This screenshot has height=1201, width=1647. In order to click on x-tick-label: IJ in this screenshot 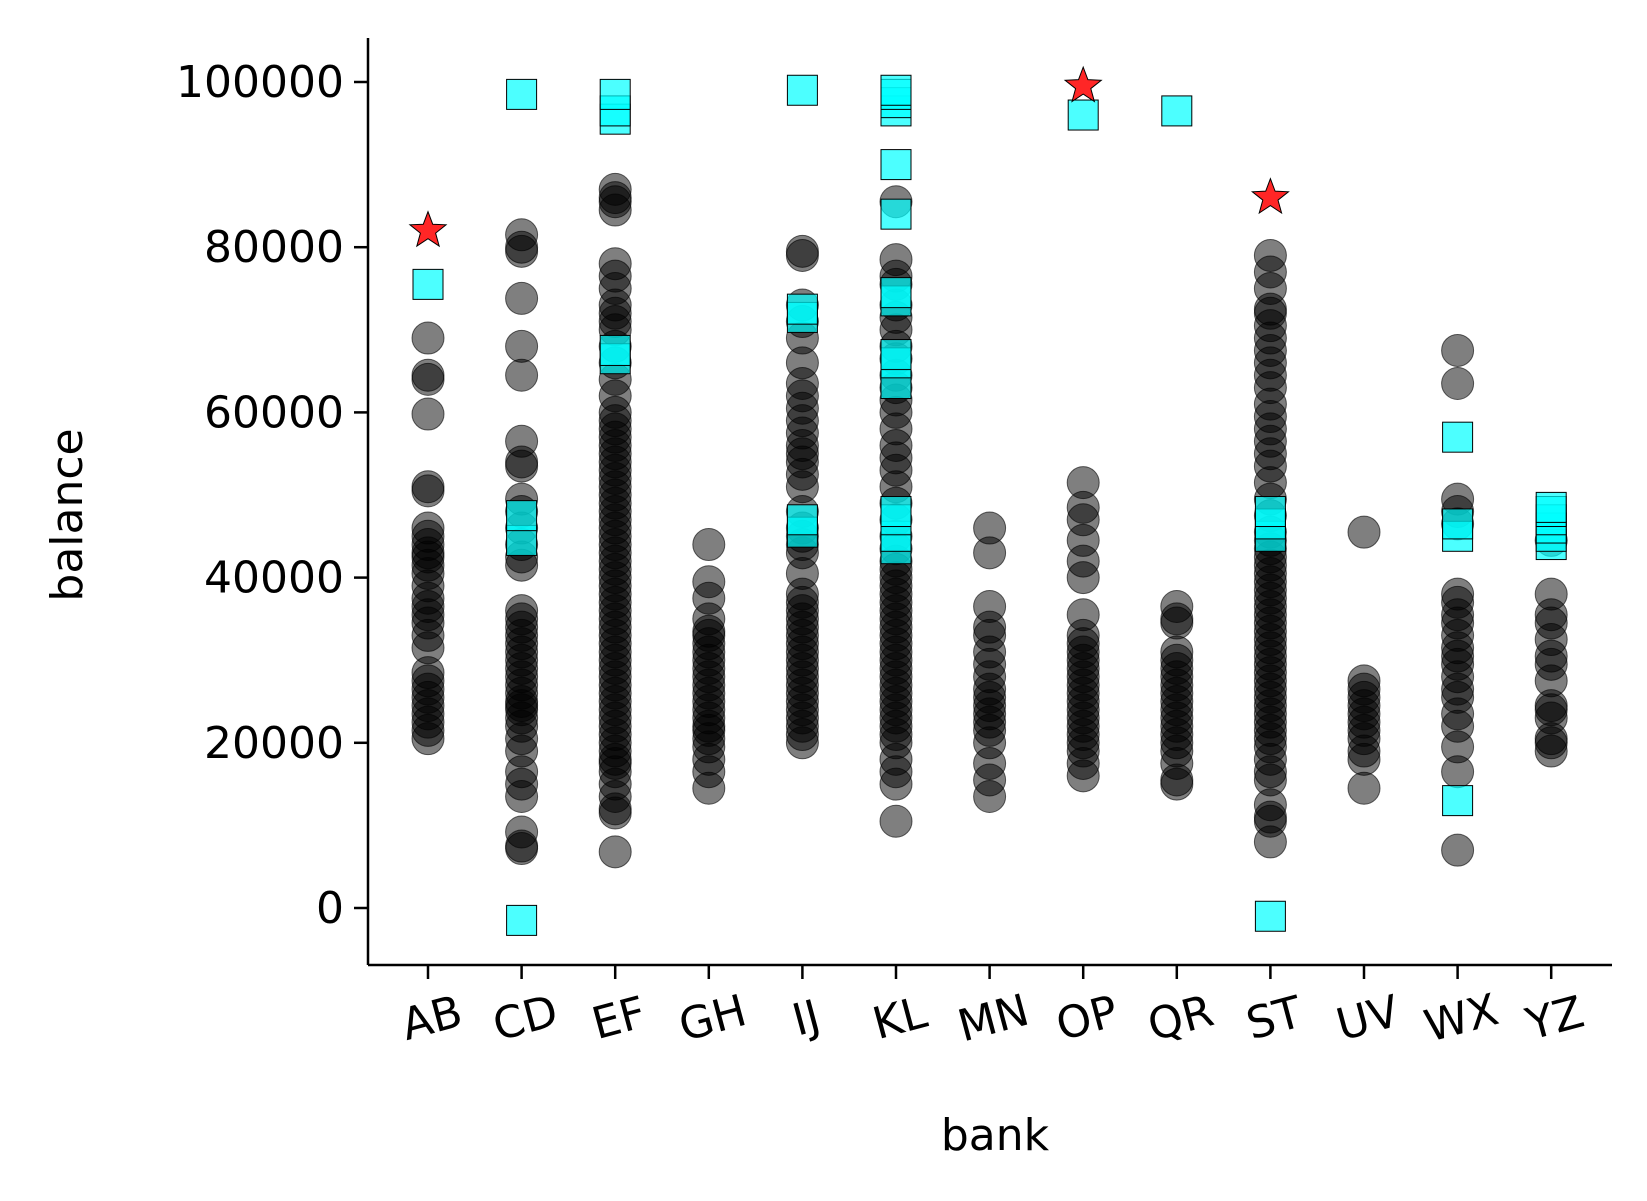, I will do `click(806, 1019)`.